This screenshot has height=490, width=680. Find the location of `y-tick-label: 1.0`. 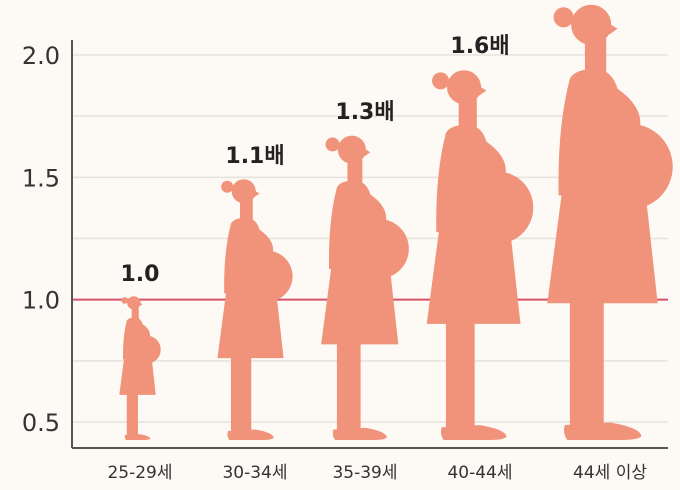

y-tick-label: 1.0 is located at coordinates (41, 301).